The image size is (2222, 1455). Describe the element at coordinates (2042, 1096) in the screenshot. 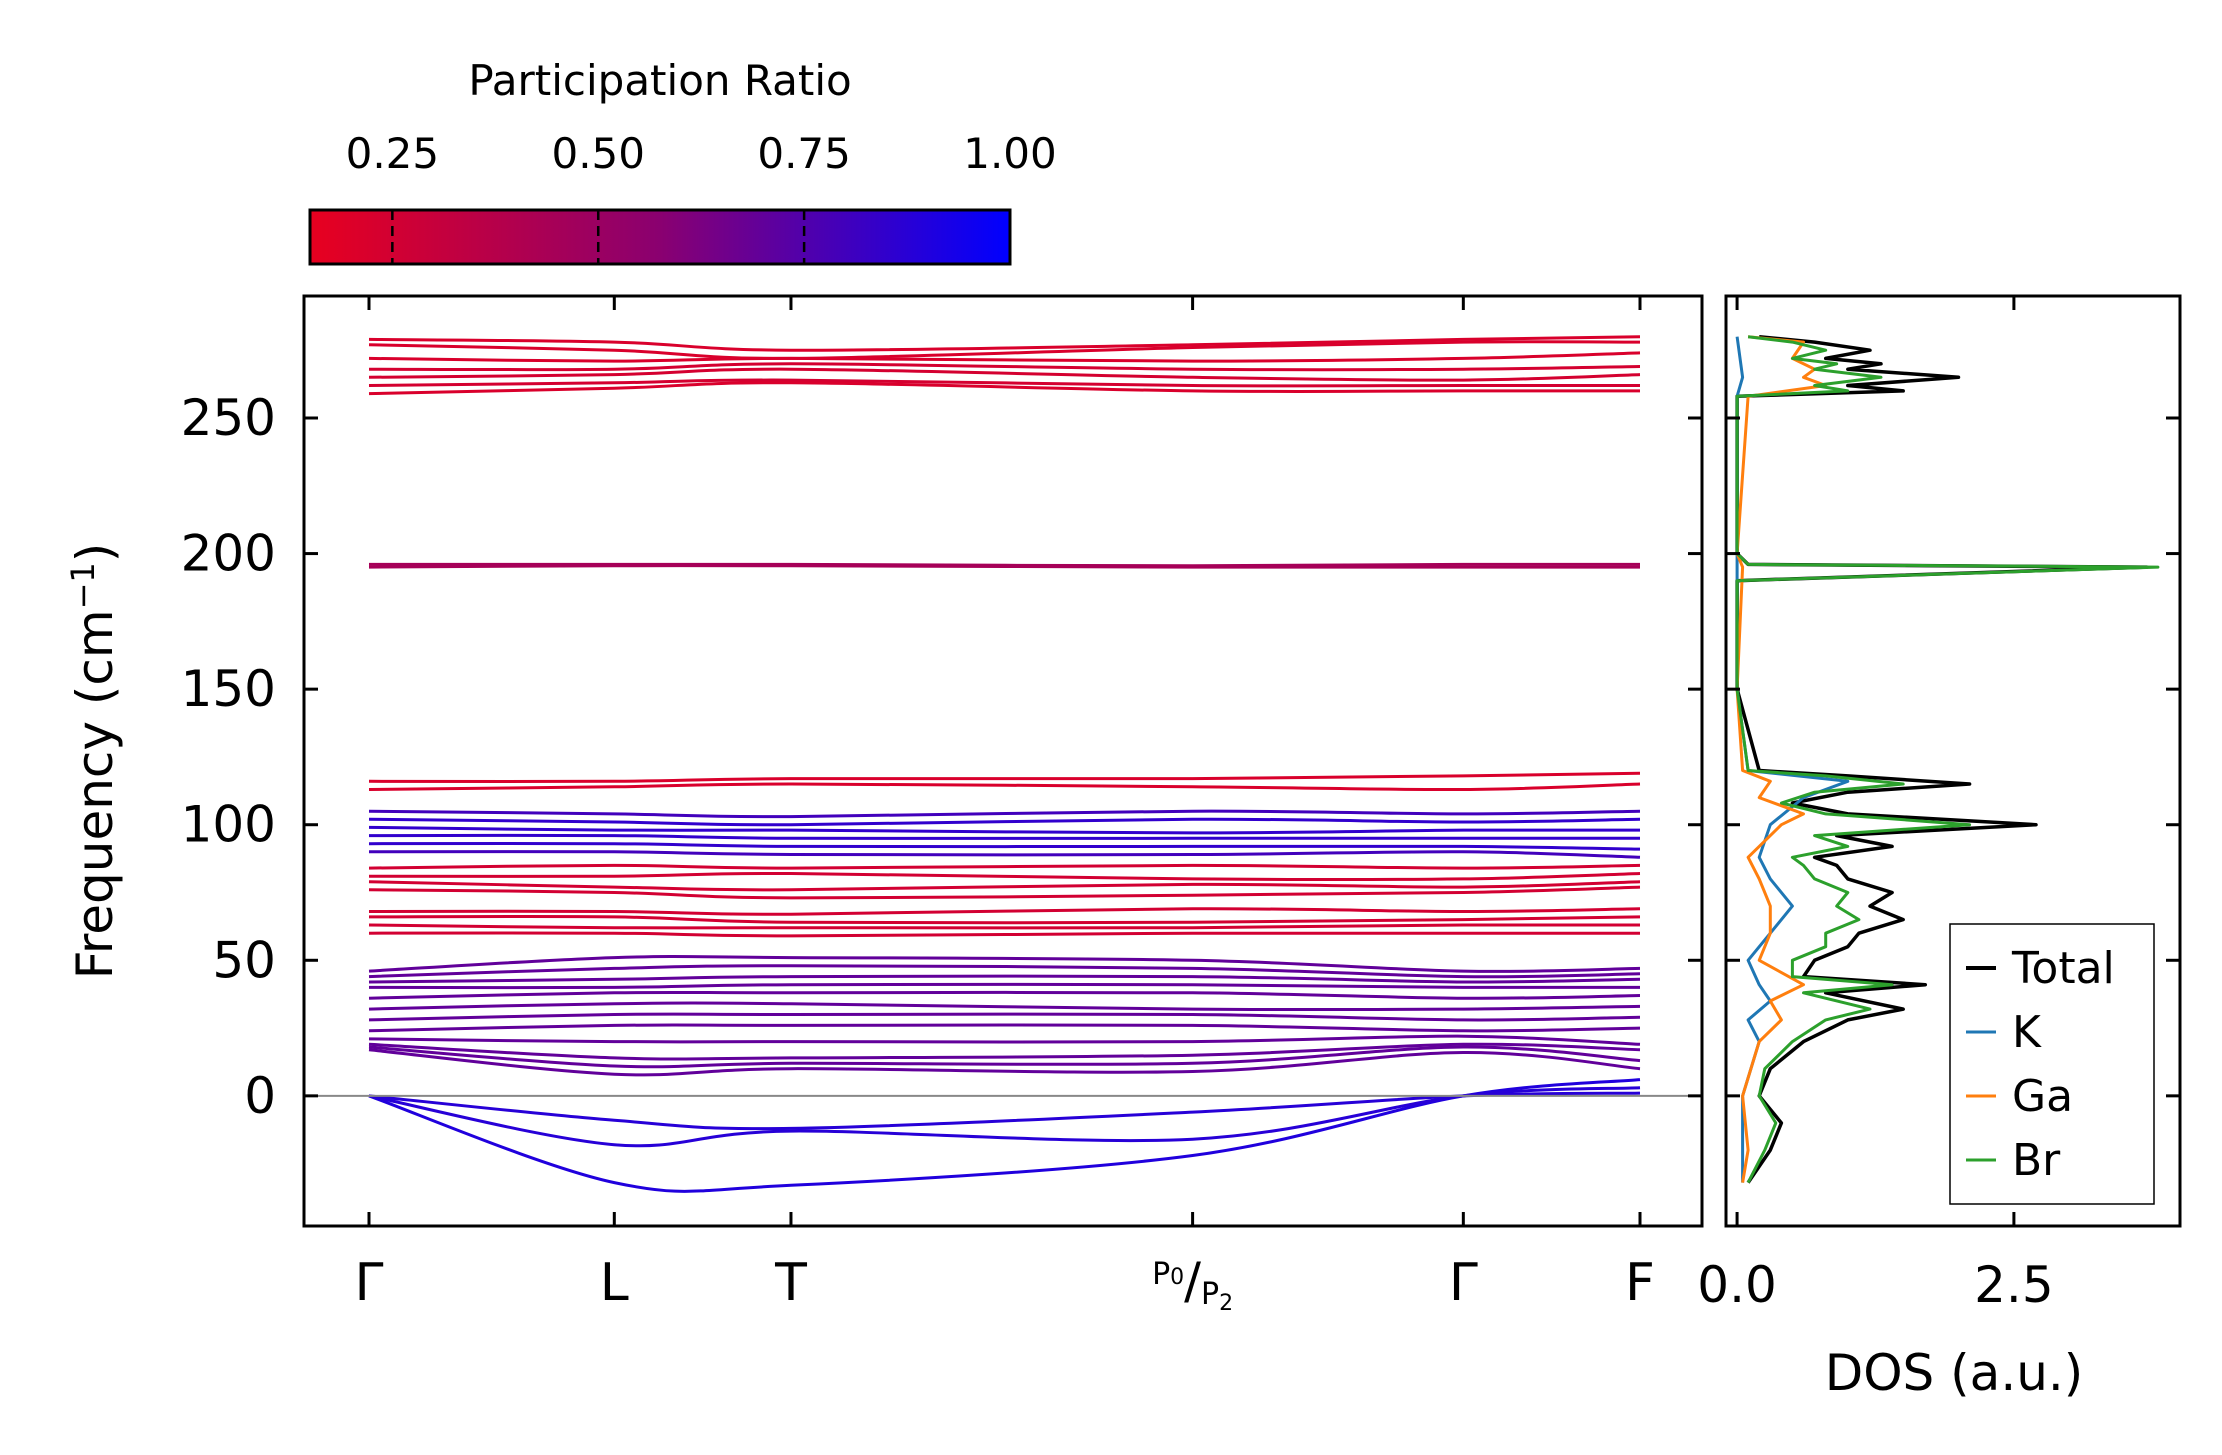

I see `legend-label-ga: Ga` at that location.